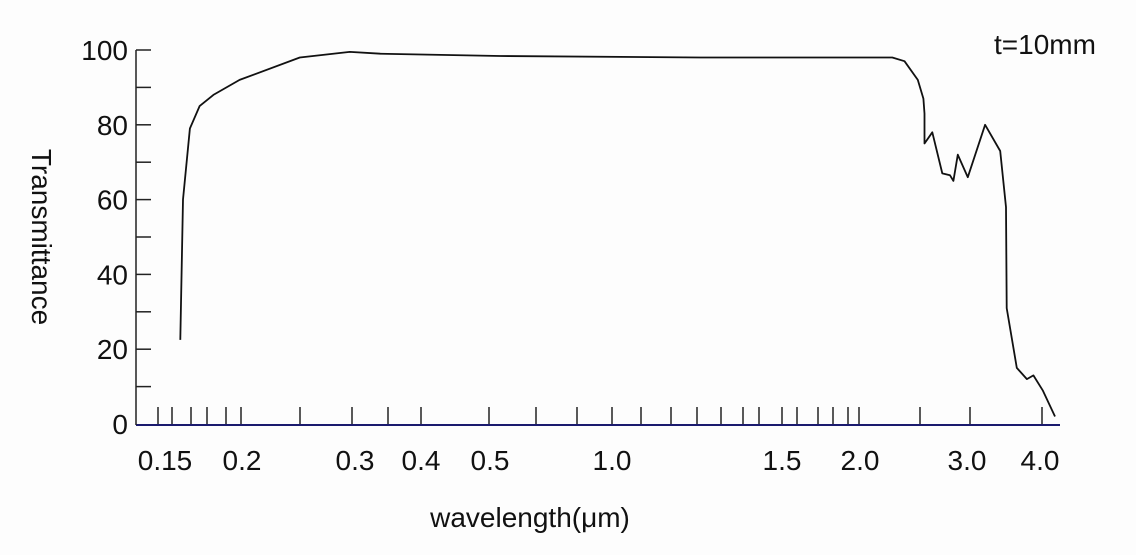 This screenshot has width=1136, height=555. I want to click on x-tick-label: 0.2, so click(242, 460).